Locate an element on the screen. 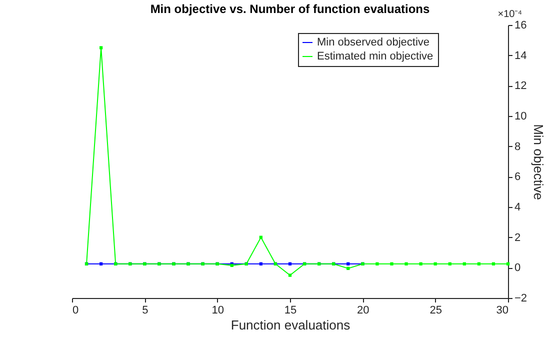 The height and width of the screenshot is (337, 560). y-axis-title: Min objective is located at coordinates (538, 162).